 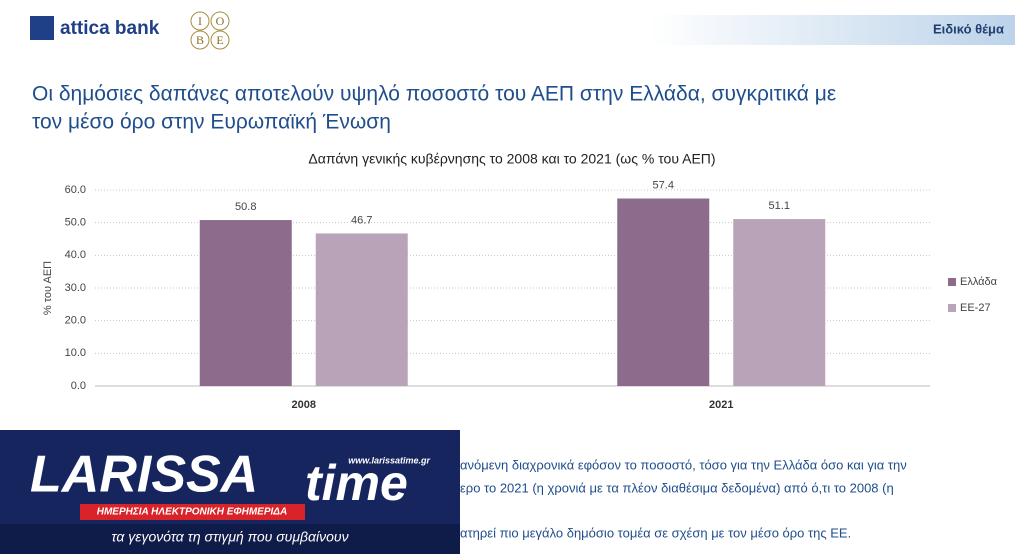 What do you see at coordinates (75, 190) in the screenshot?
I see `y-tick-label: 60.0` at bounding box center [75, 190].